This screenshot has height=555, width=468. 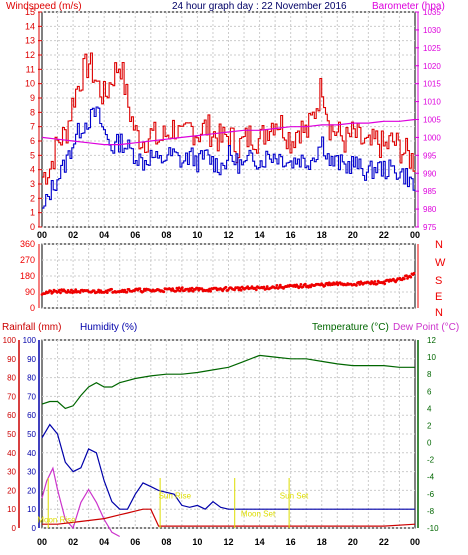 What do you see at coordinates (426, 327) in the screenshot?
I see `dewpoint-axis-title: Dew Point (°C)` at bounding box center [426, 327].